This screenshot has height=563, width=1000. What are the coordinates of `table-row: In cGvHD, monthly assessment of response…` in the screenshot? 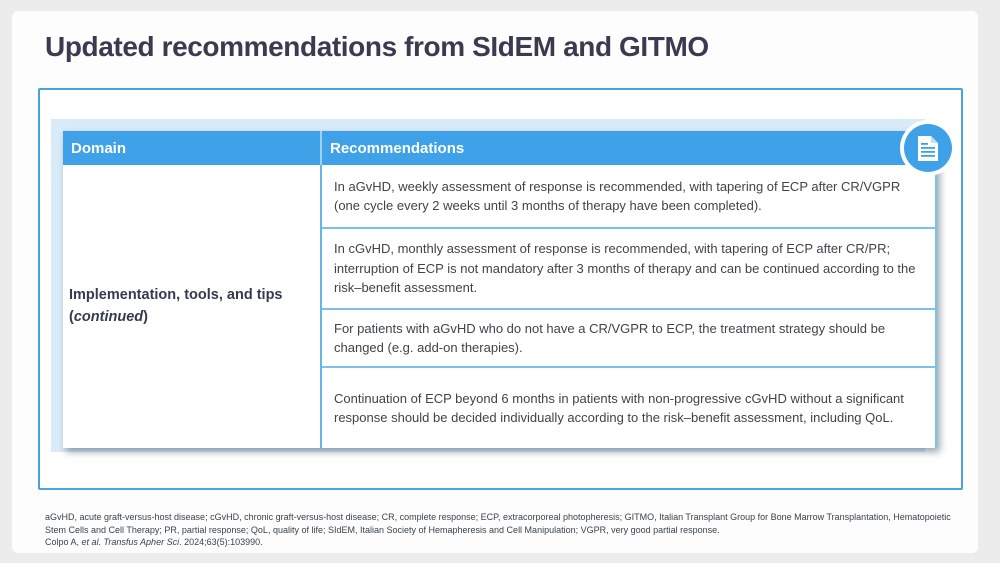 It's located at (628, 269).